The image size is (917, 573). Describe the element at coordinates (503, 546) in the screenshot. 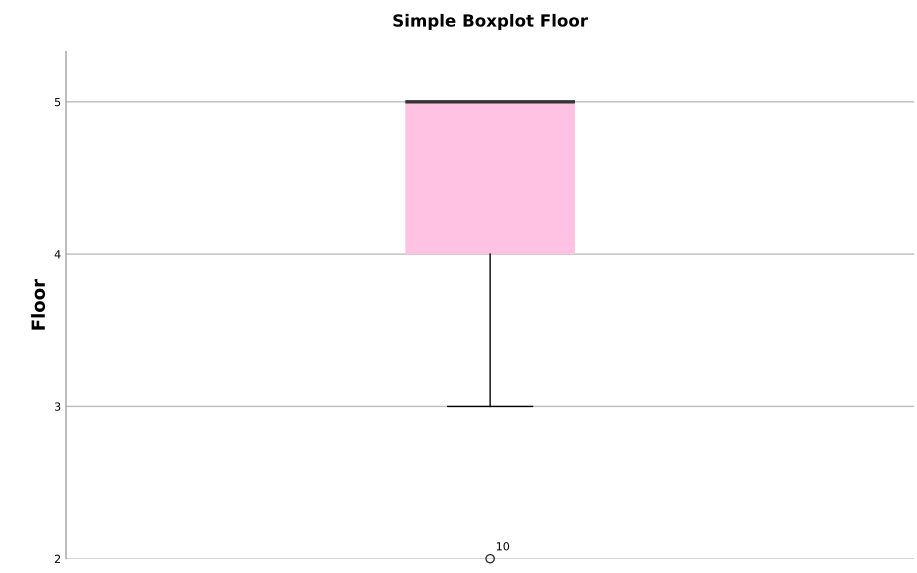

I see `annotation: 10` at that location.